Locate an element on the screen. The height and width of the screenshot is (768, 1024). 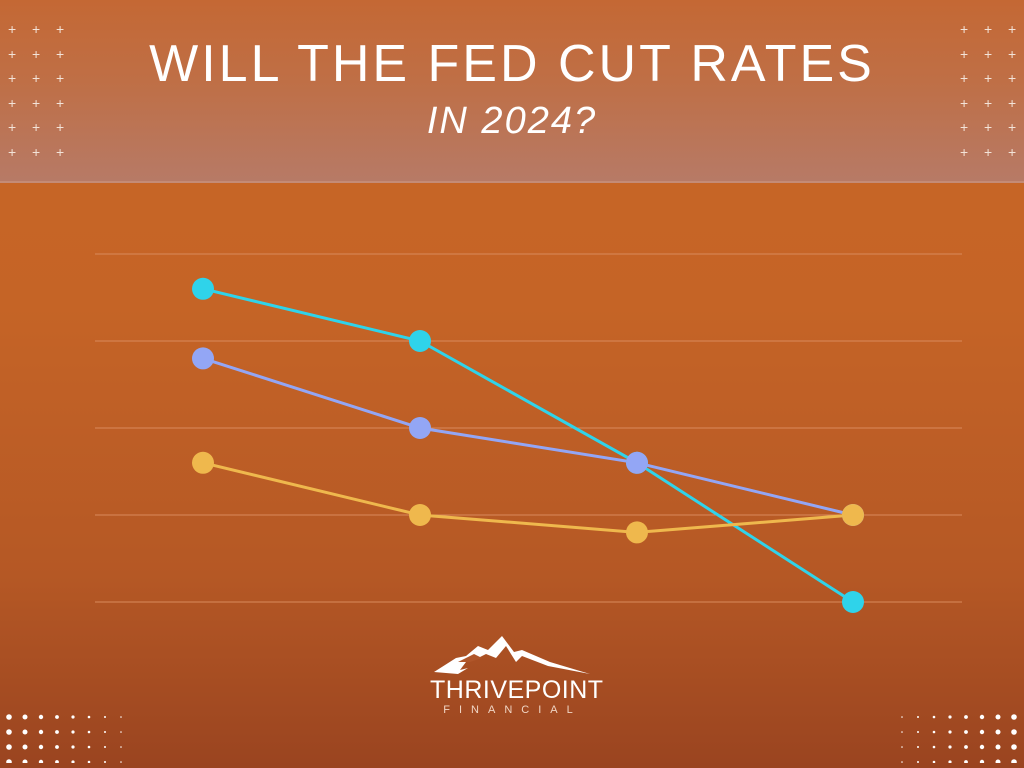
dot-pattern-right is located at coordinates (959, 738).